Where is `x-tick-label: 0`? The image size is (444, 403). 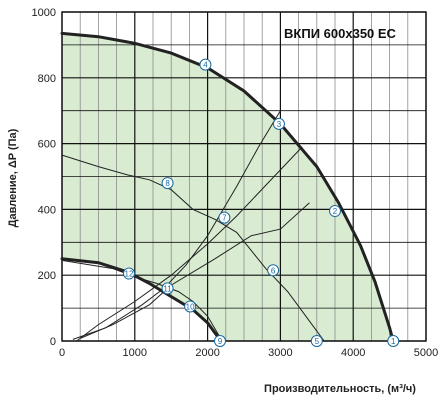
x-tick-label: 0 is located at coordinates (62, 353).